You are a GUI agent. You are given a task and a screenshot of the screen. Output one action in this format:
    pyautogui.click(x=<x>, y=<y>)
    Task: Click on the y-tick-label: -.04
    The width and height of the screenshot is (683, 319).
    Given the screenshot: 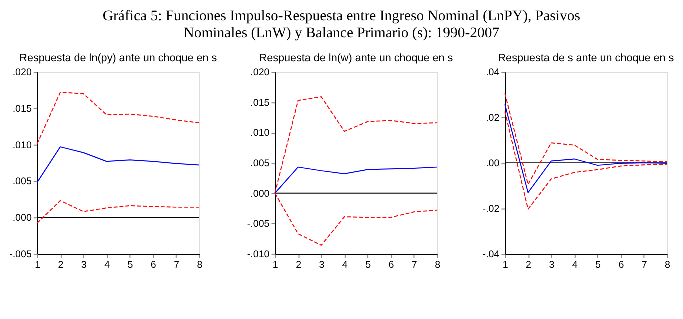 What is the action you would take?
    pyautogui.click(x=491, y=254)
    